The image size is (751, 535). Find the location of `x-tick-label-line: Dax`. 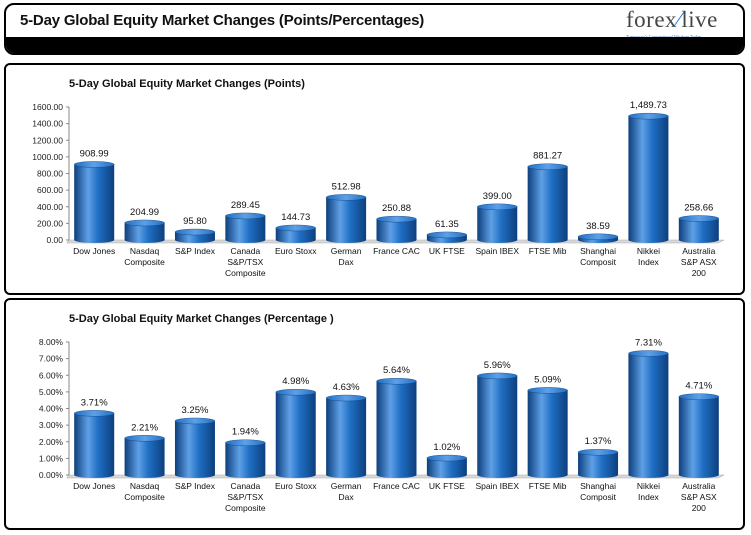

x-tick-label-line: Dax is located at coordinates (347, 262).